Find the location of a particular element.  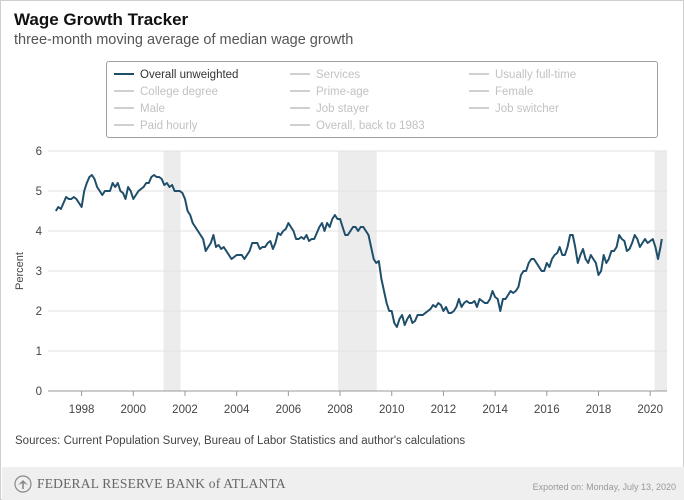

federal-reserve-seal-icon is located at coordinates (23, 484).